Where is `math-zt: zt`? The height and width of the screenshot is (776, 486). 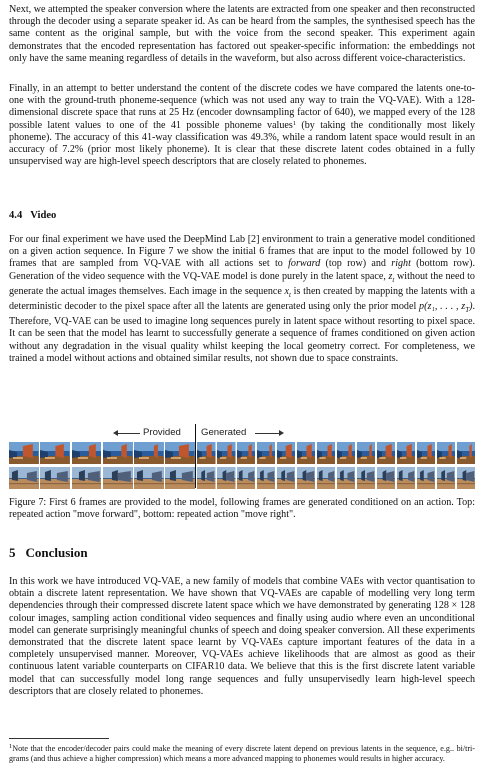
math-zt: zt is located at coordinates (391, 277).